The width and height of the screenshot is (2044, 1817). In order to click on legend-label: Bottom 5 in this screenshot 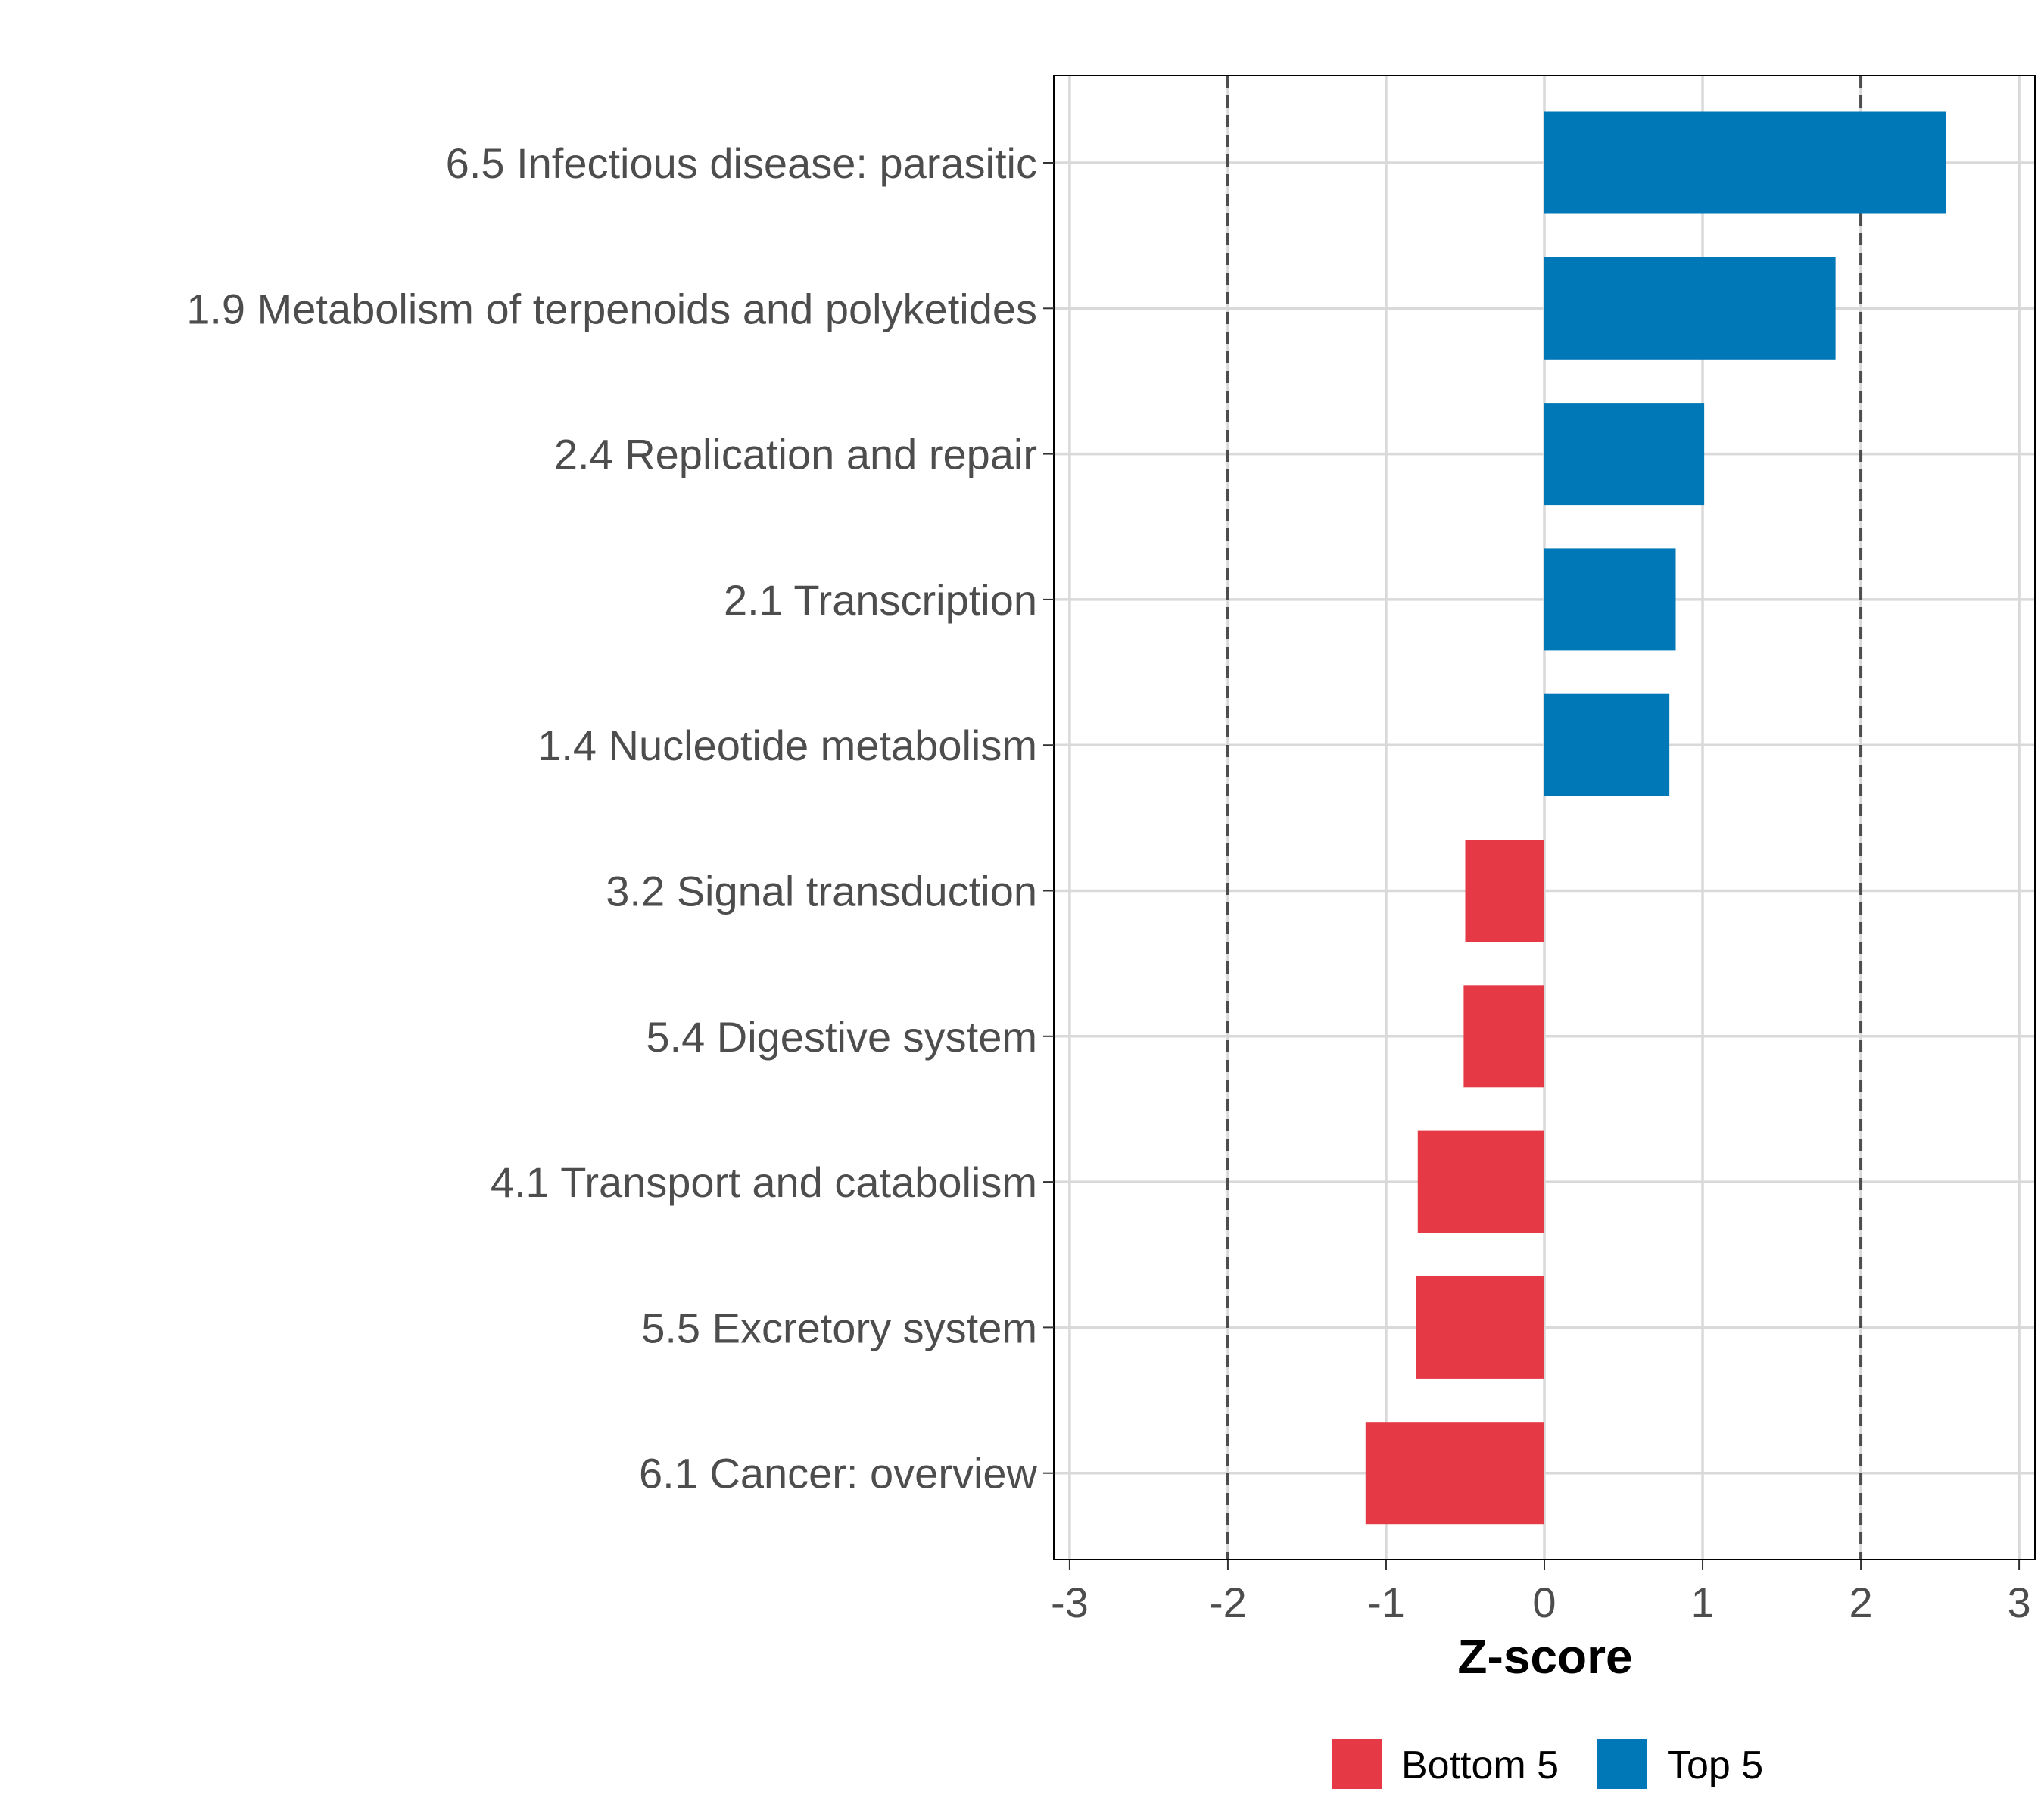, I will do `click(1480, 1765)`.